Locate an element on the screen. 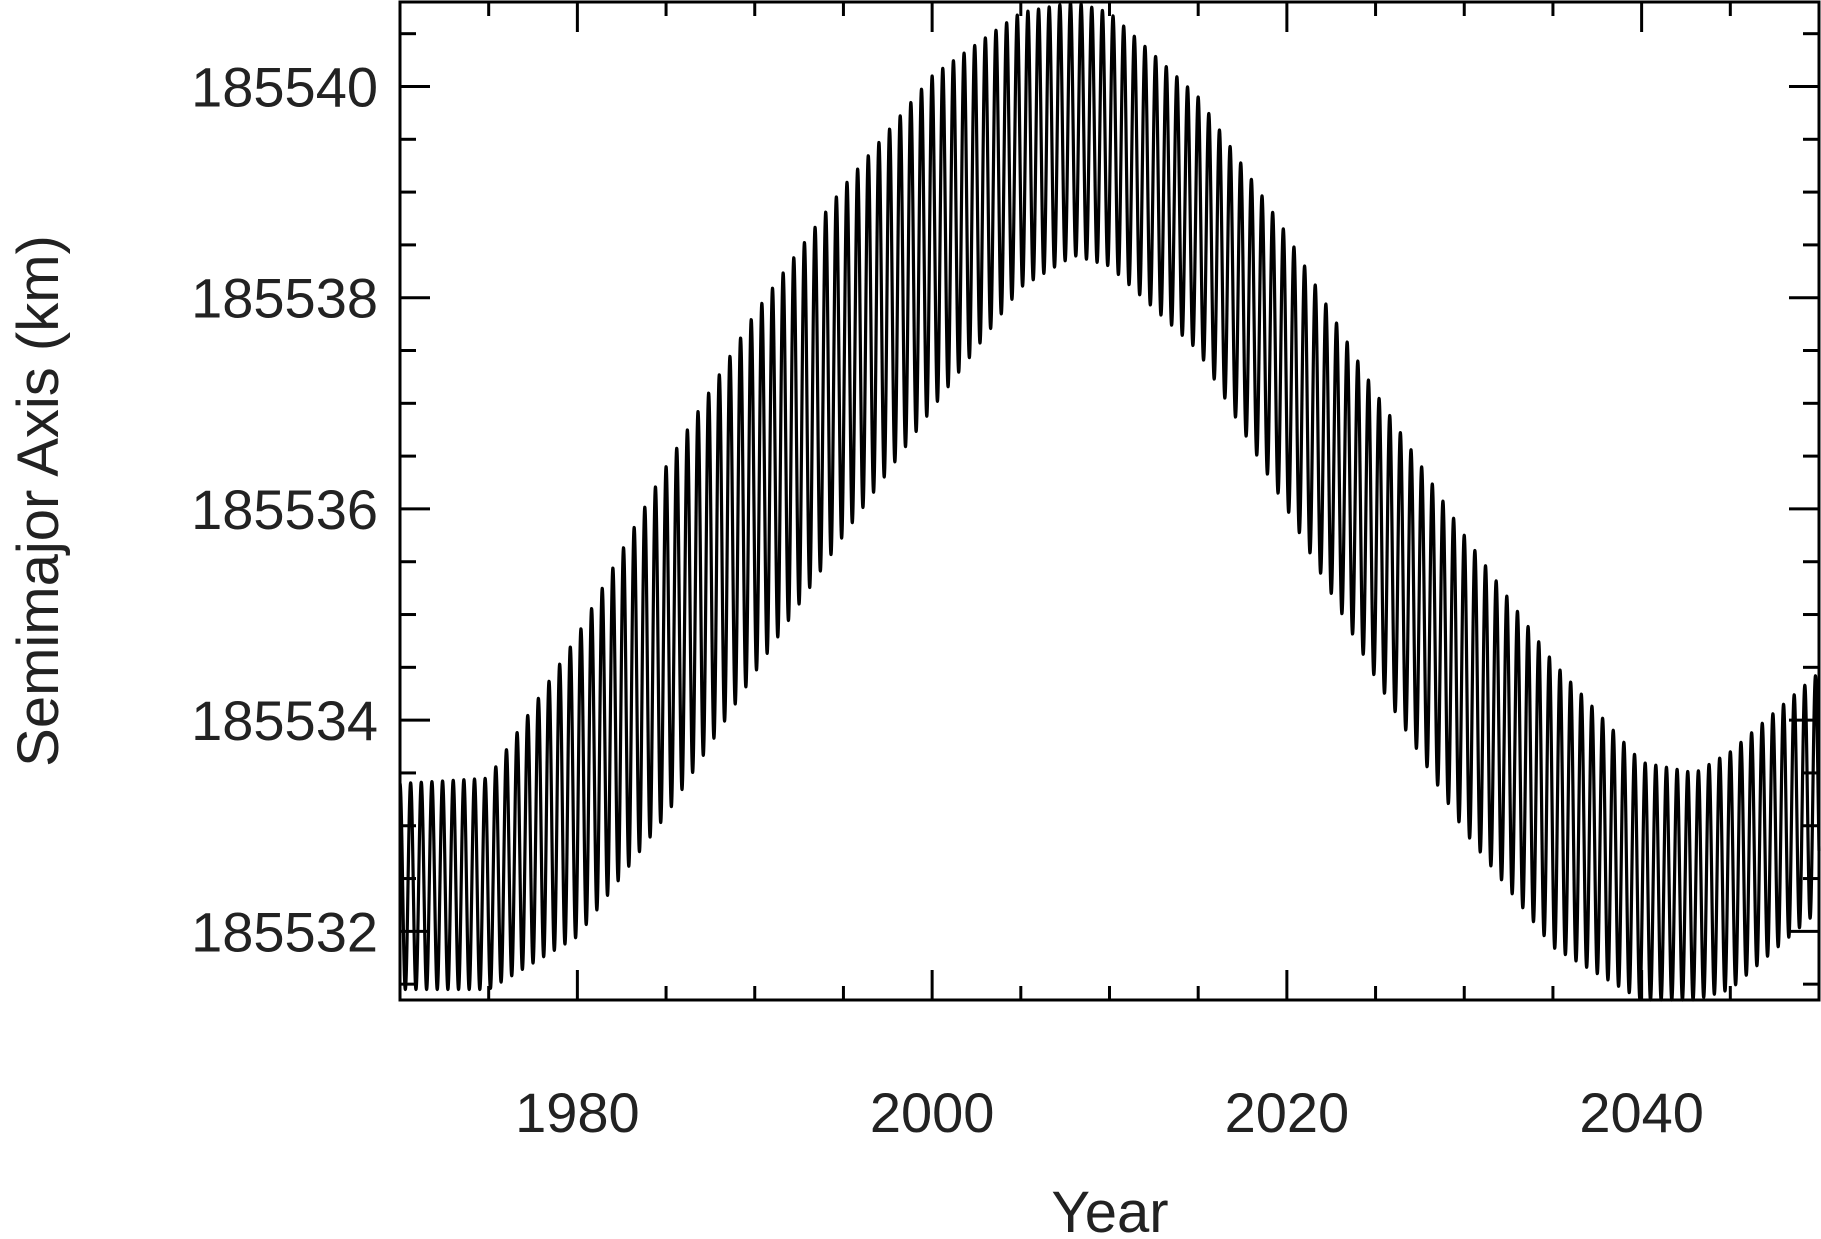 This screenshot has width=1821, height=1239. y-tick-label: 185536 is located at coordinates (284, 509).